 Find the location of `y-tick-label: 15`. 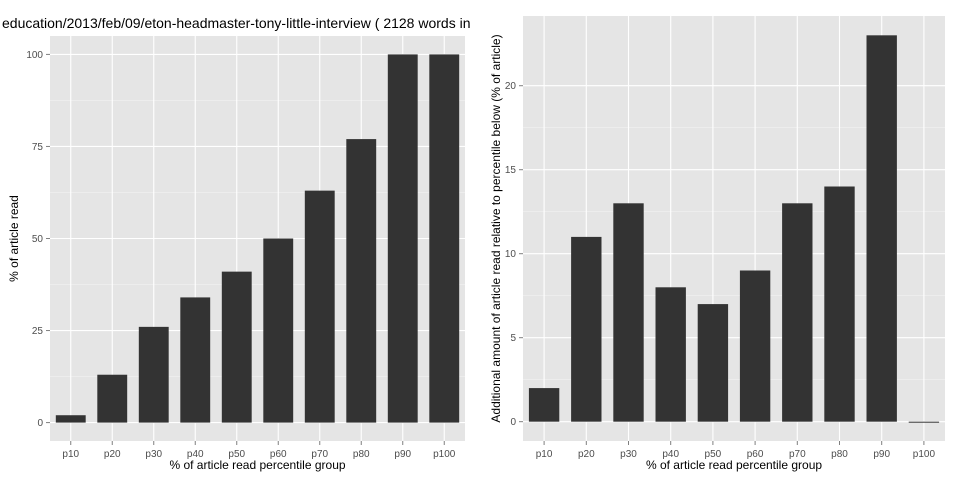

y-tick-label: 15 is located at coordinates (511, 170).